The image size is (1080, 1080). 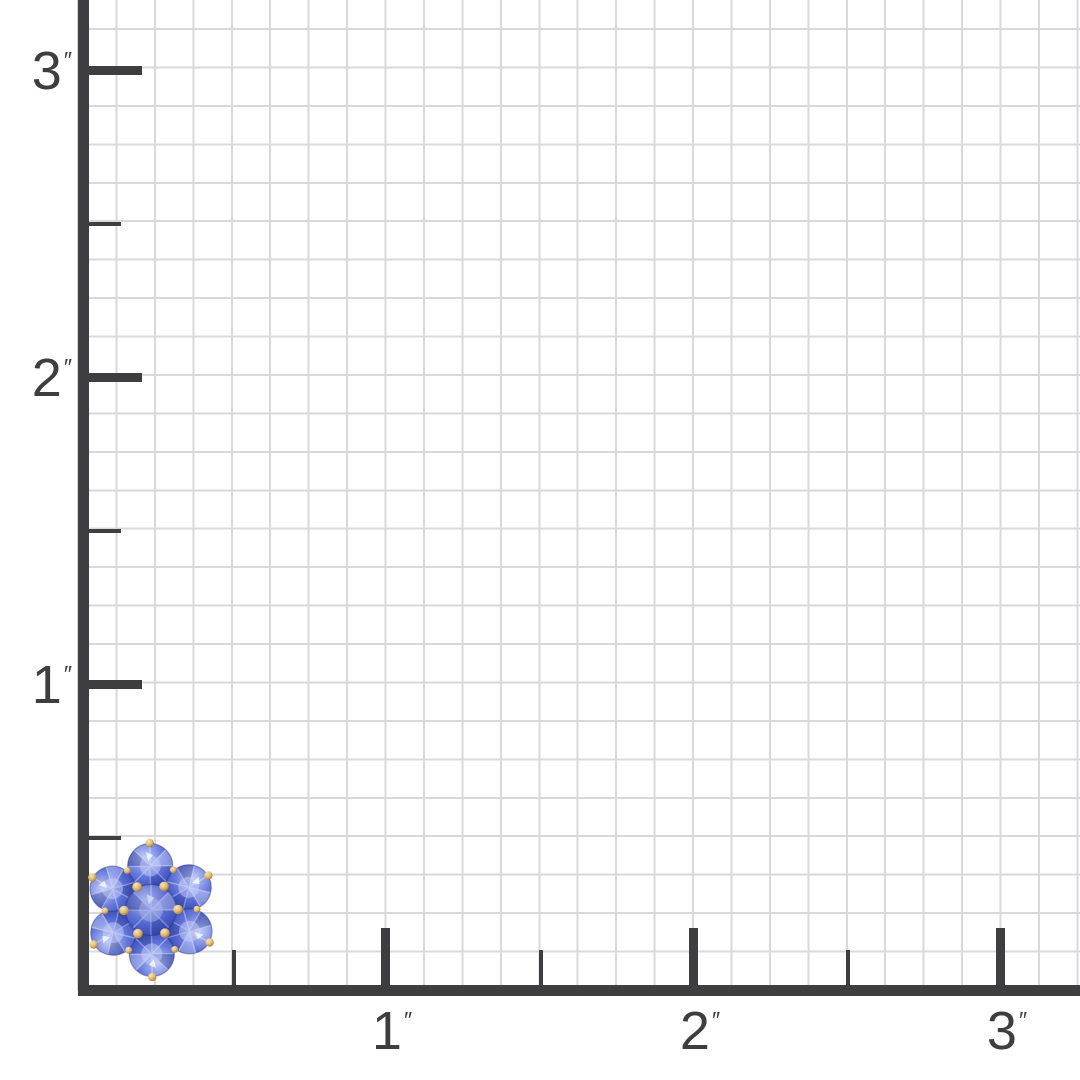 What do you see at coordinates (67, 60) in the screenshot?
I see `y-label-3-inch-mark: ″` at bounding box center [67, 60].